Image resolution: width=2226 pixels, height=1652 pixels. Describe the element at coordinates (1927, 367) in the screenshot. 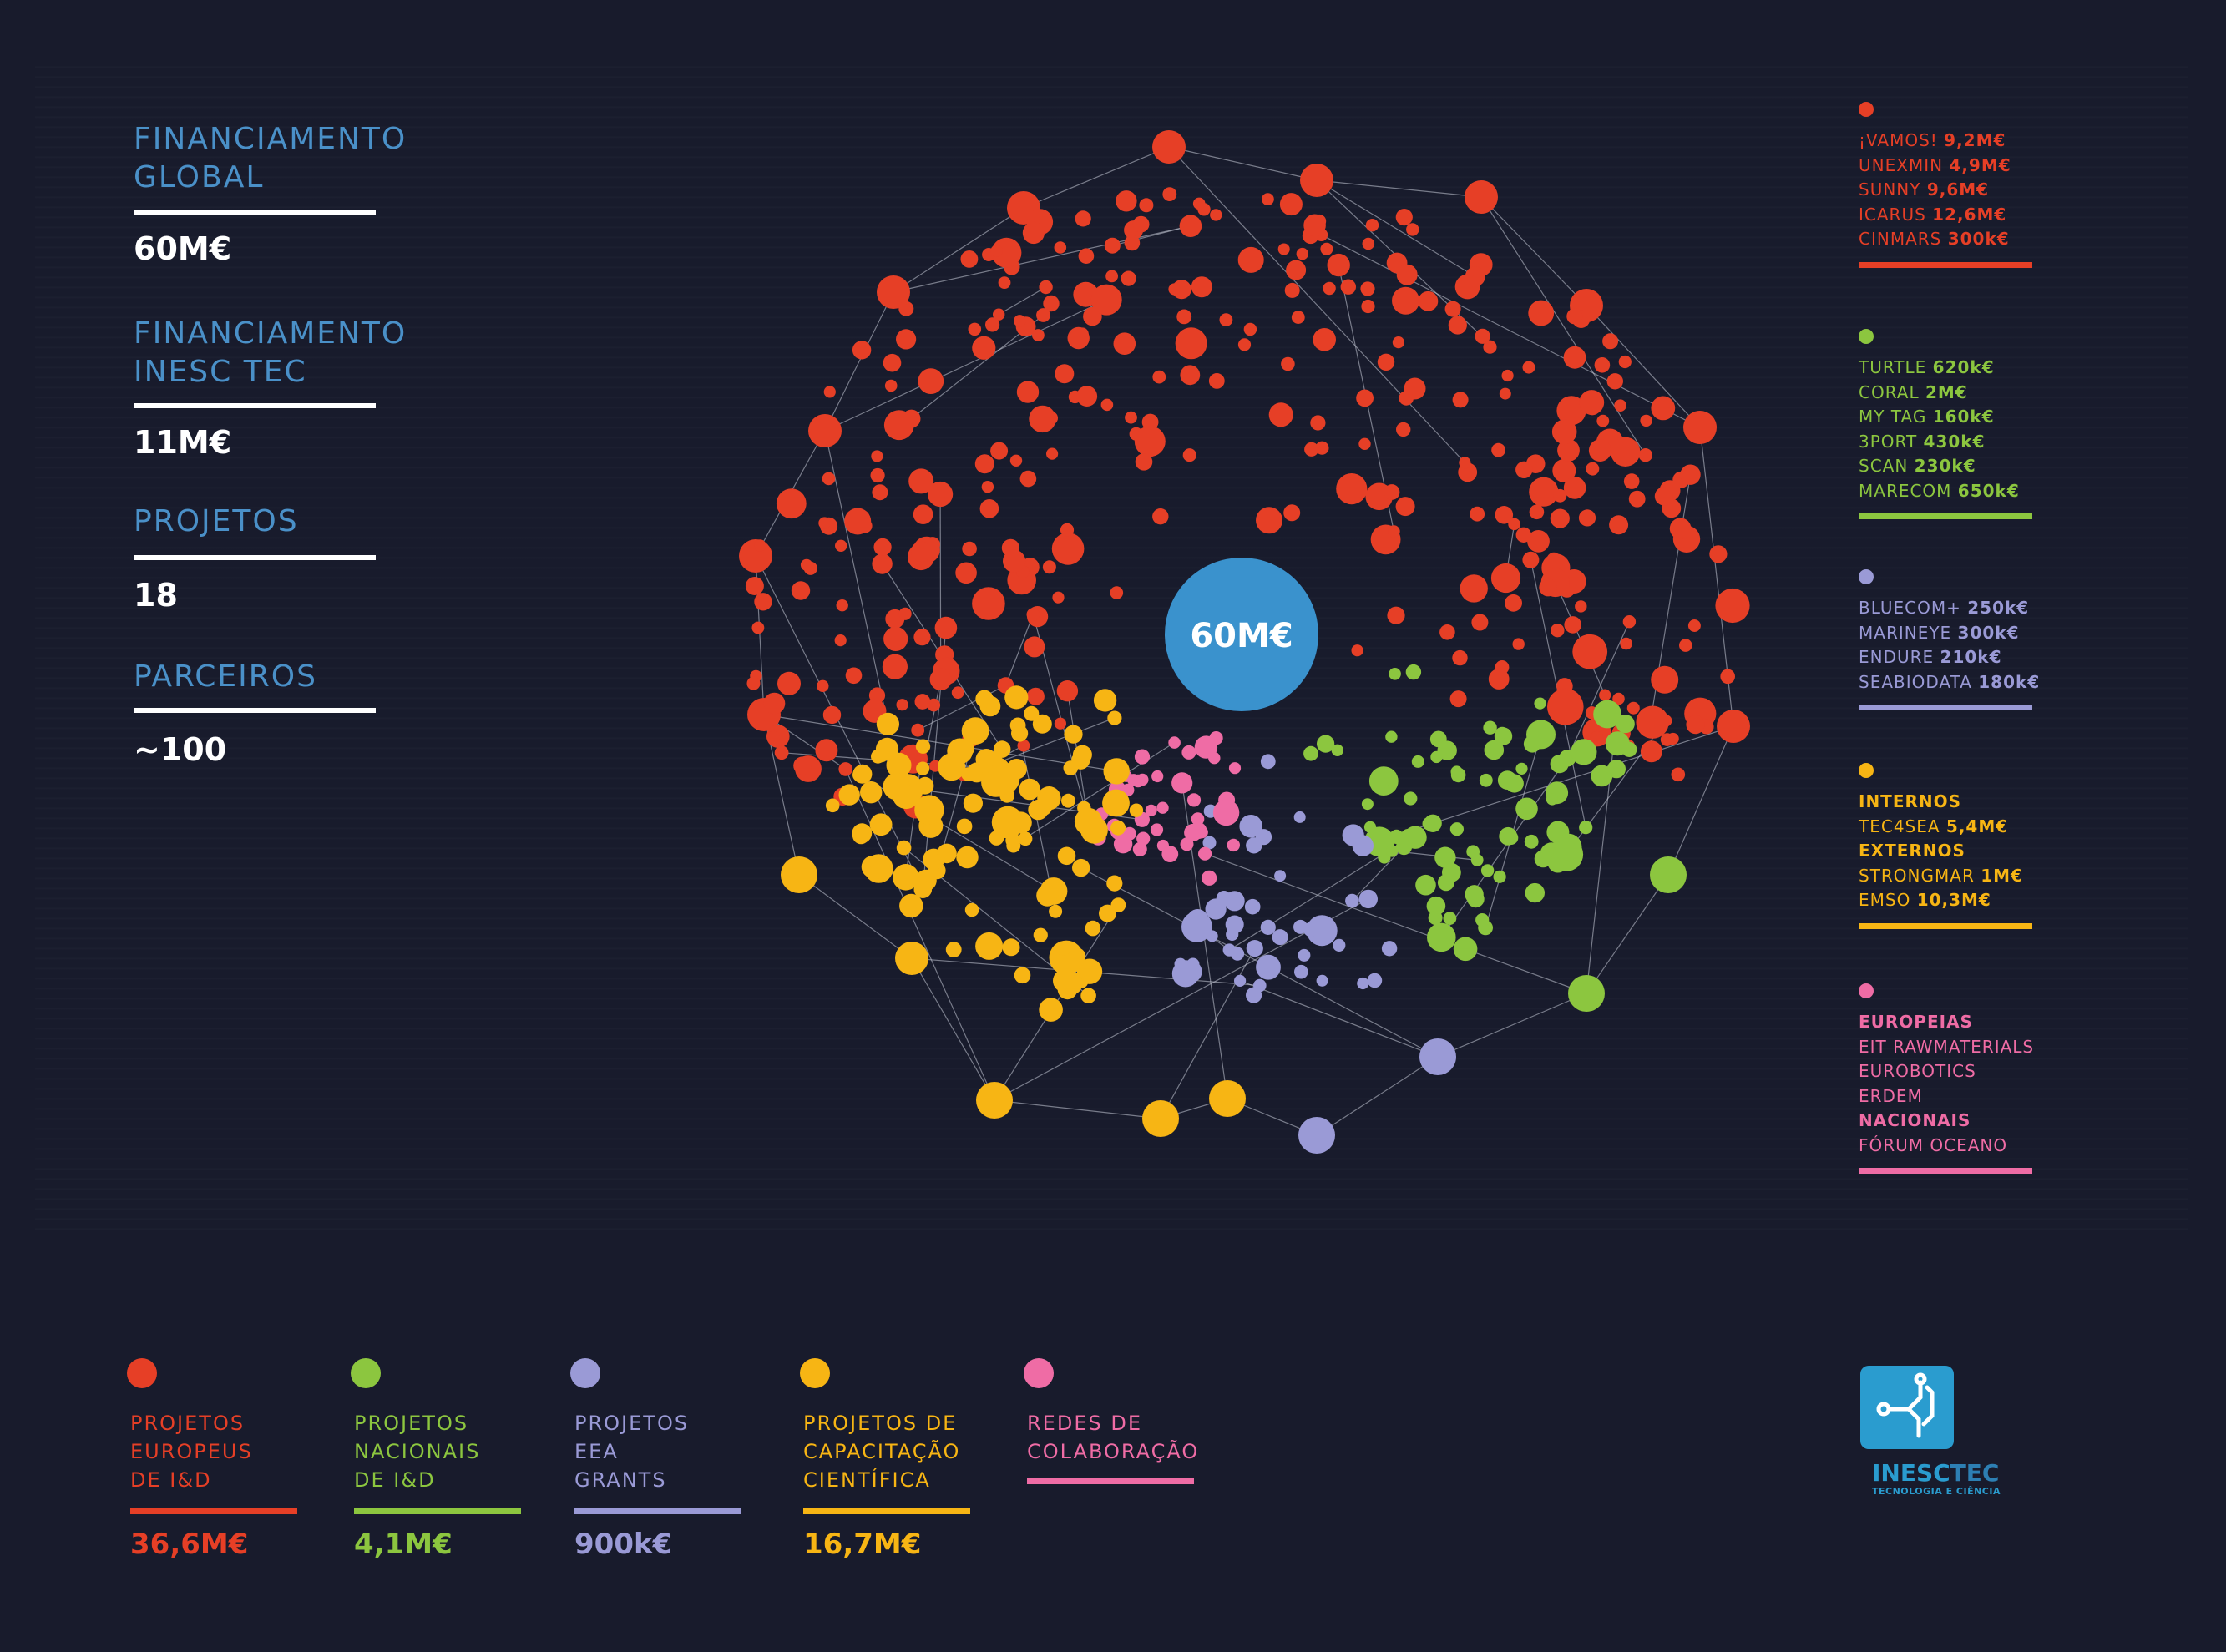

I see `right-legend-row: TURTLE 620k€` at that location.